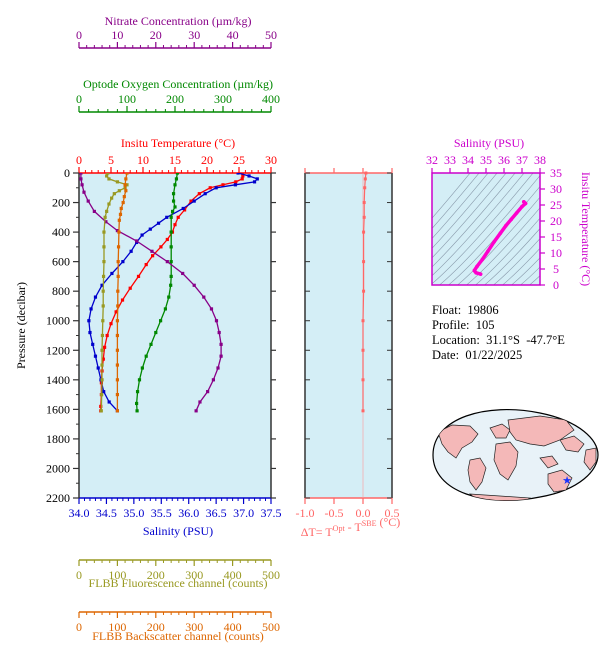 This screenshot has width=609, height=663. I want to click on ts-y-tick-label: 10, so click(556, 253).